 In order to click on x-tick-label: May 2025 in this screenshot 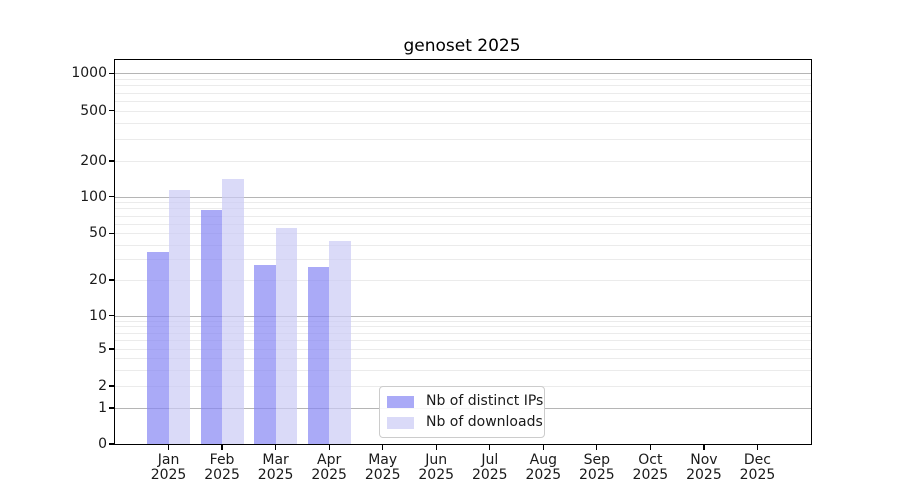, I will do `click(382, 467)`.